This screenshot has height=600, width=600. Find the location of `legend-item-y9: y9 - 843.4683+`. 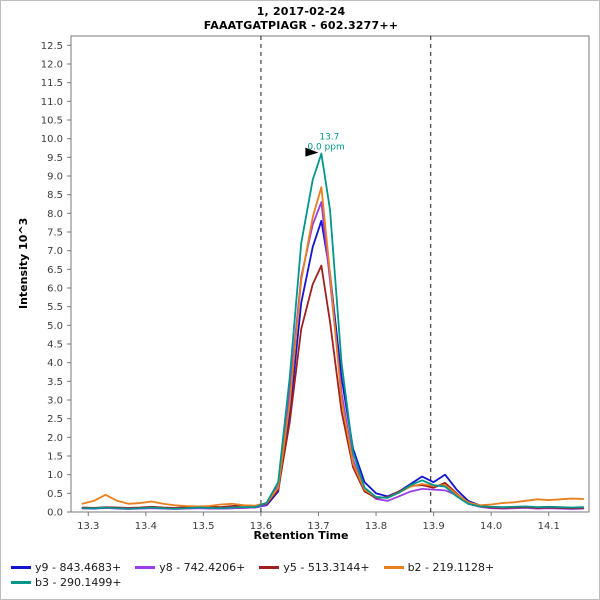

legend-item-y9: y9 - 843.4683+ is located at coordinates (66, 567).